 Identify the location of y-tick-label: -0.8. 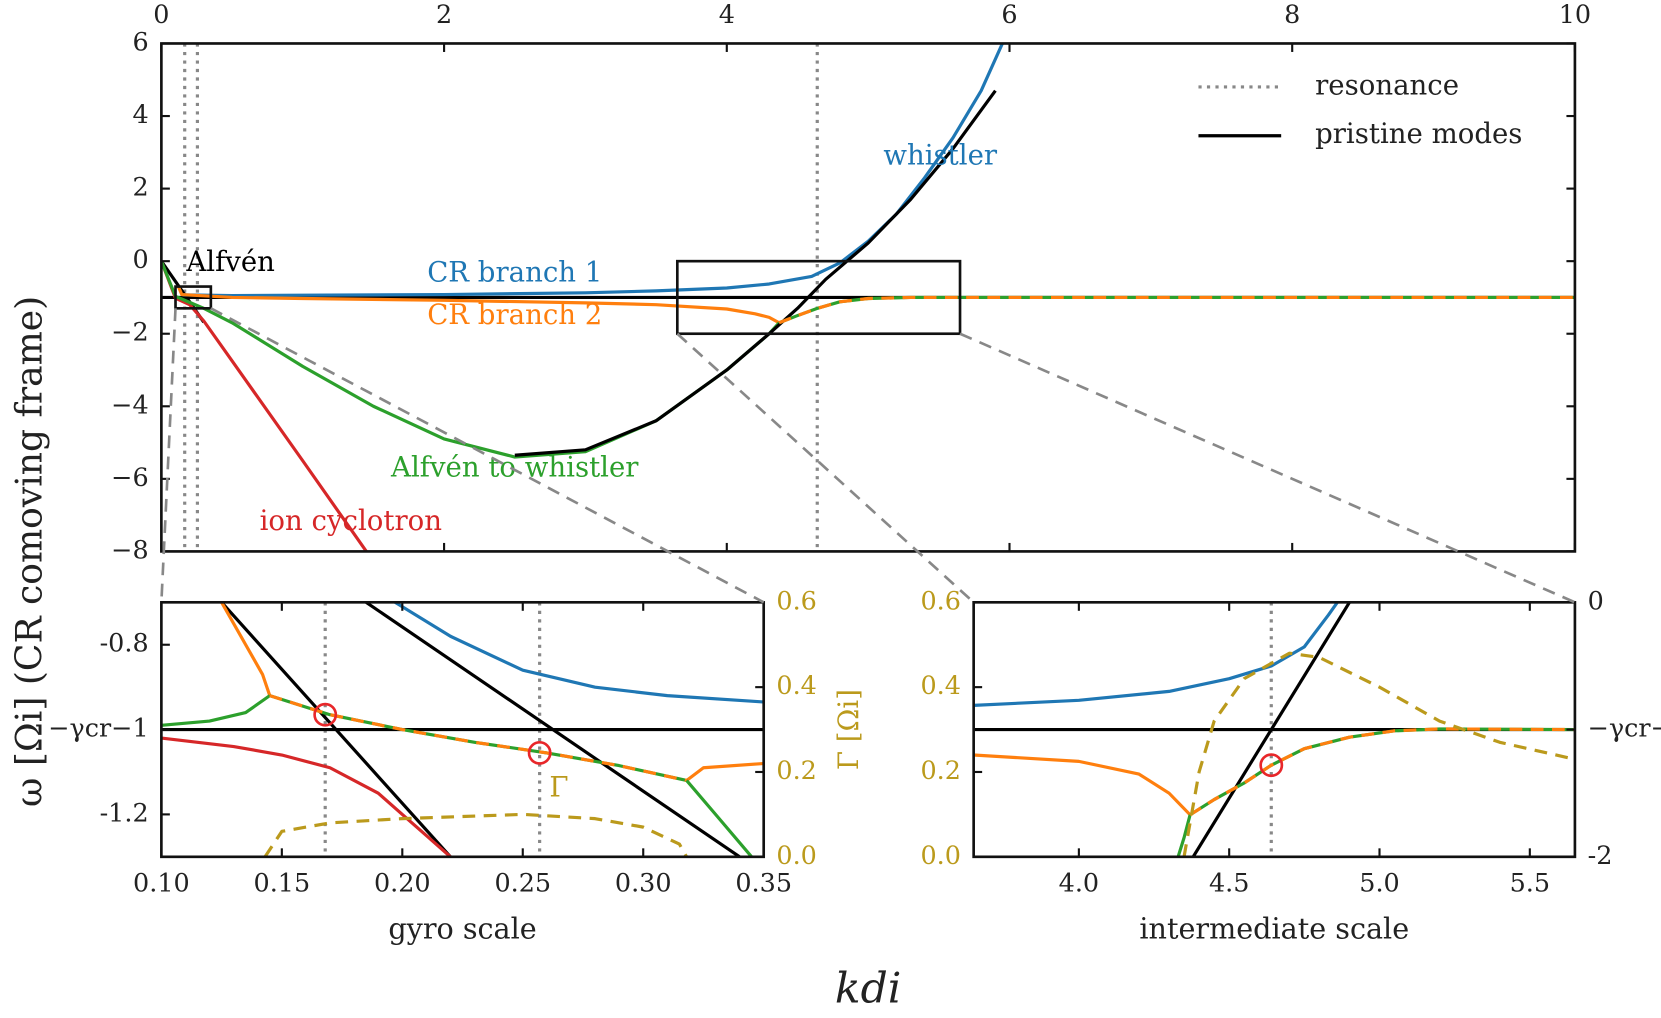
(124, 644).